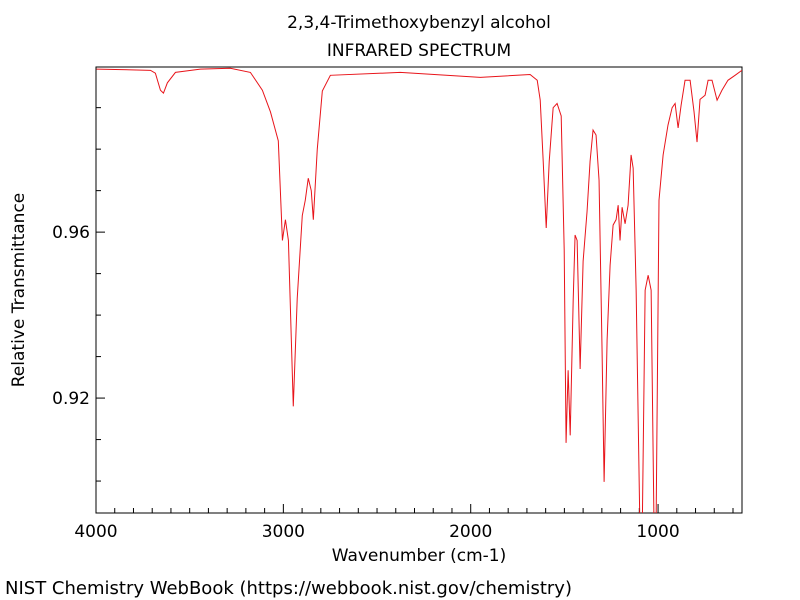 Image resolution: width=800 pixels, height=600 pixels. What do you see at coordinates (419, 23) in the screenshot?
I see `chart-title: 2,3,4-Trimethoxybenzyl alcohol` at bounding box center [419, 23].